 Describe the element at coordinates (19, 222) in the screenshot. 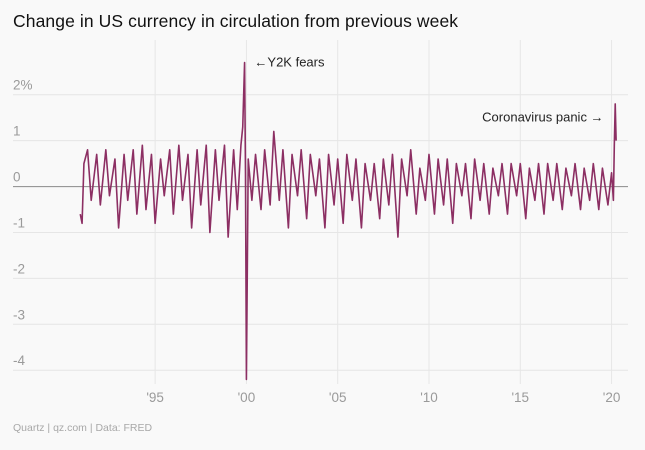

I see `y-tick-label: -1` at that location.